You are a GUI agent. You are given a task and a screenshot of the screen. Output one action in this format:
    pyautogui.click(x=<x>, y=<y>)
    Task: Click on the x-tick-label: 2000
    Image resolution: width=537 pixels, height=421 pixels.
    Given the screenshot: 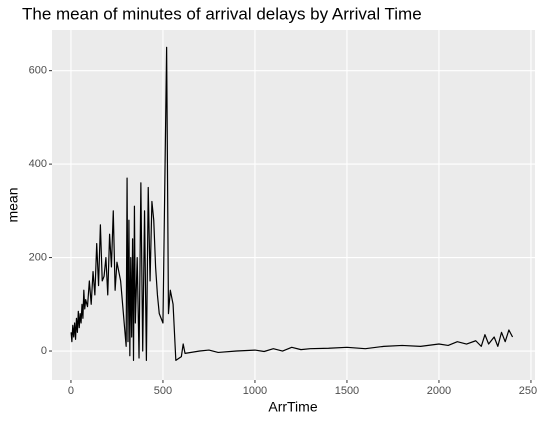 What is the action you would take?
    pyautogui.click(x=439, y=391)
    